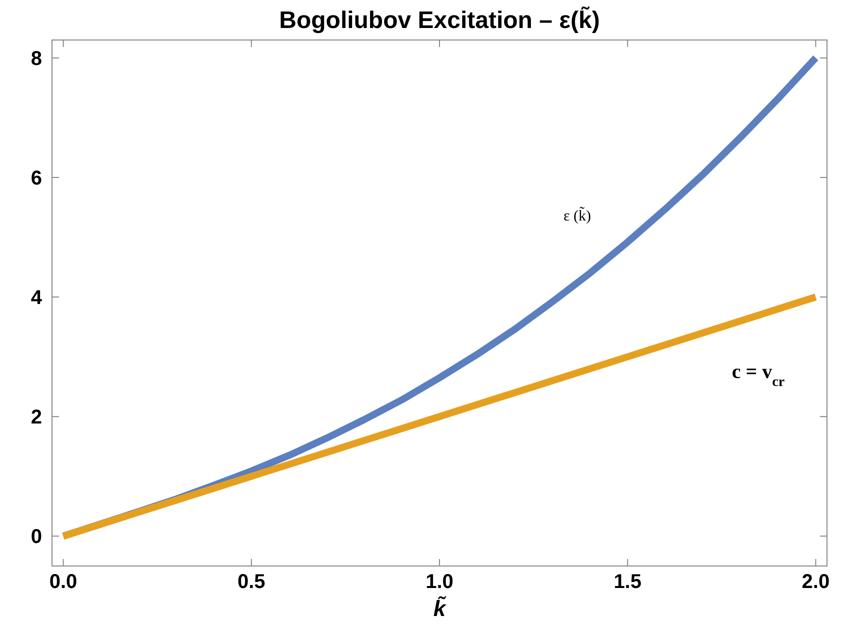 Image resolution: width=841 pixels, height=624 pixels. Describe the element at coordinates (36, 537) in the screenshot. I see `y-tick-label: 0` at that location.